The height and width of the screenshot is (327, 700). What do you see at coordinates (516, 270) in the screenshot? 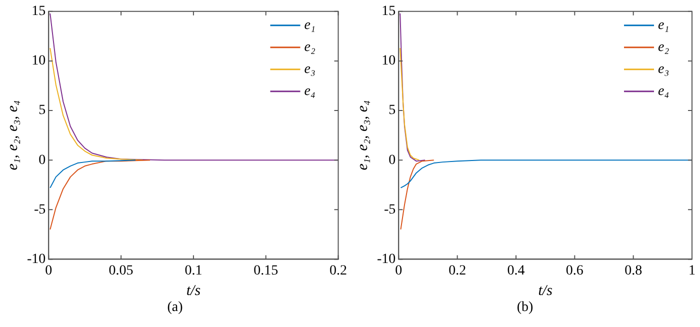
I see `x-tick-label: 0.4` at bounding box center [516, 270].